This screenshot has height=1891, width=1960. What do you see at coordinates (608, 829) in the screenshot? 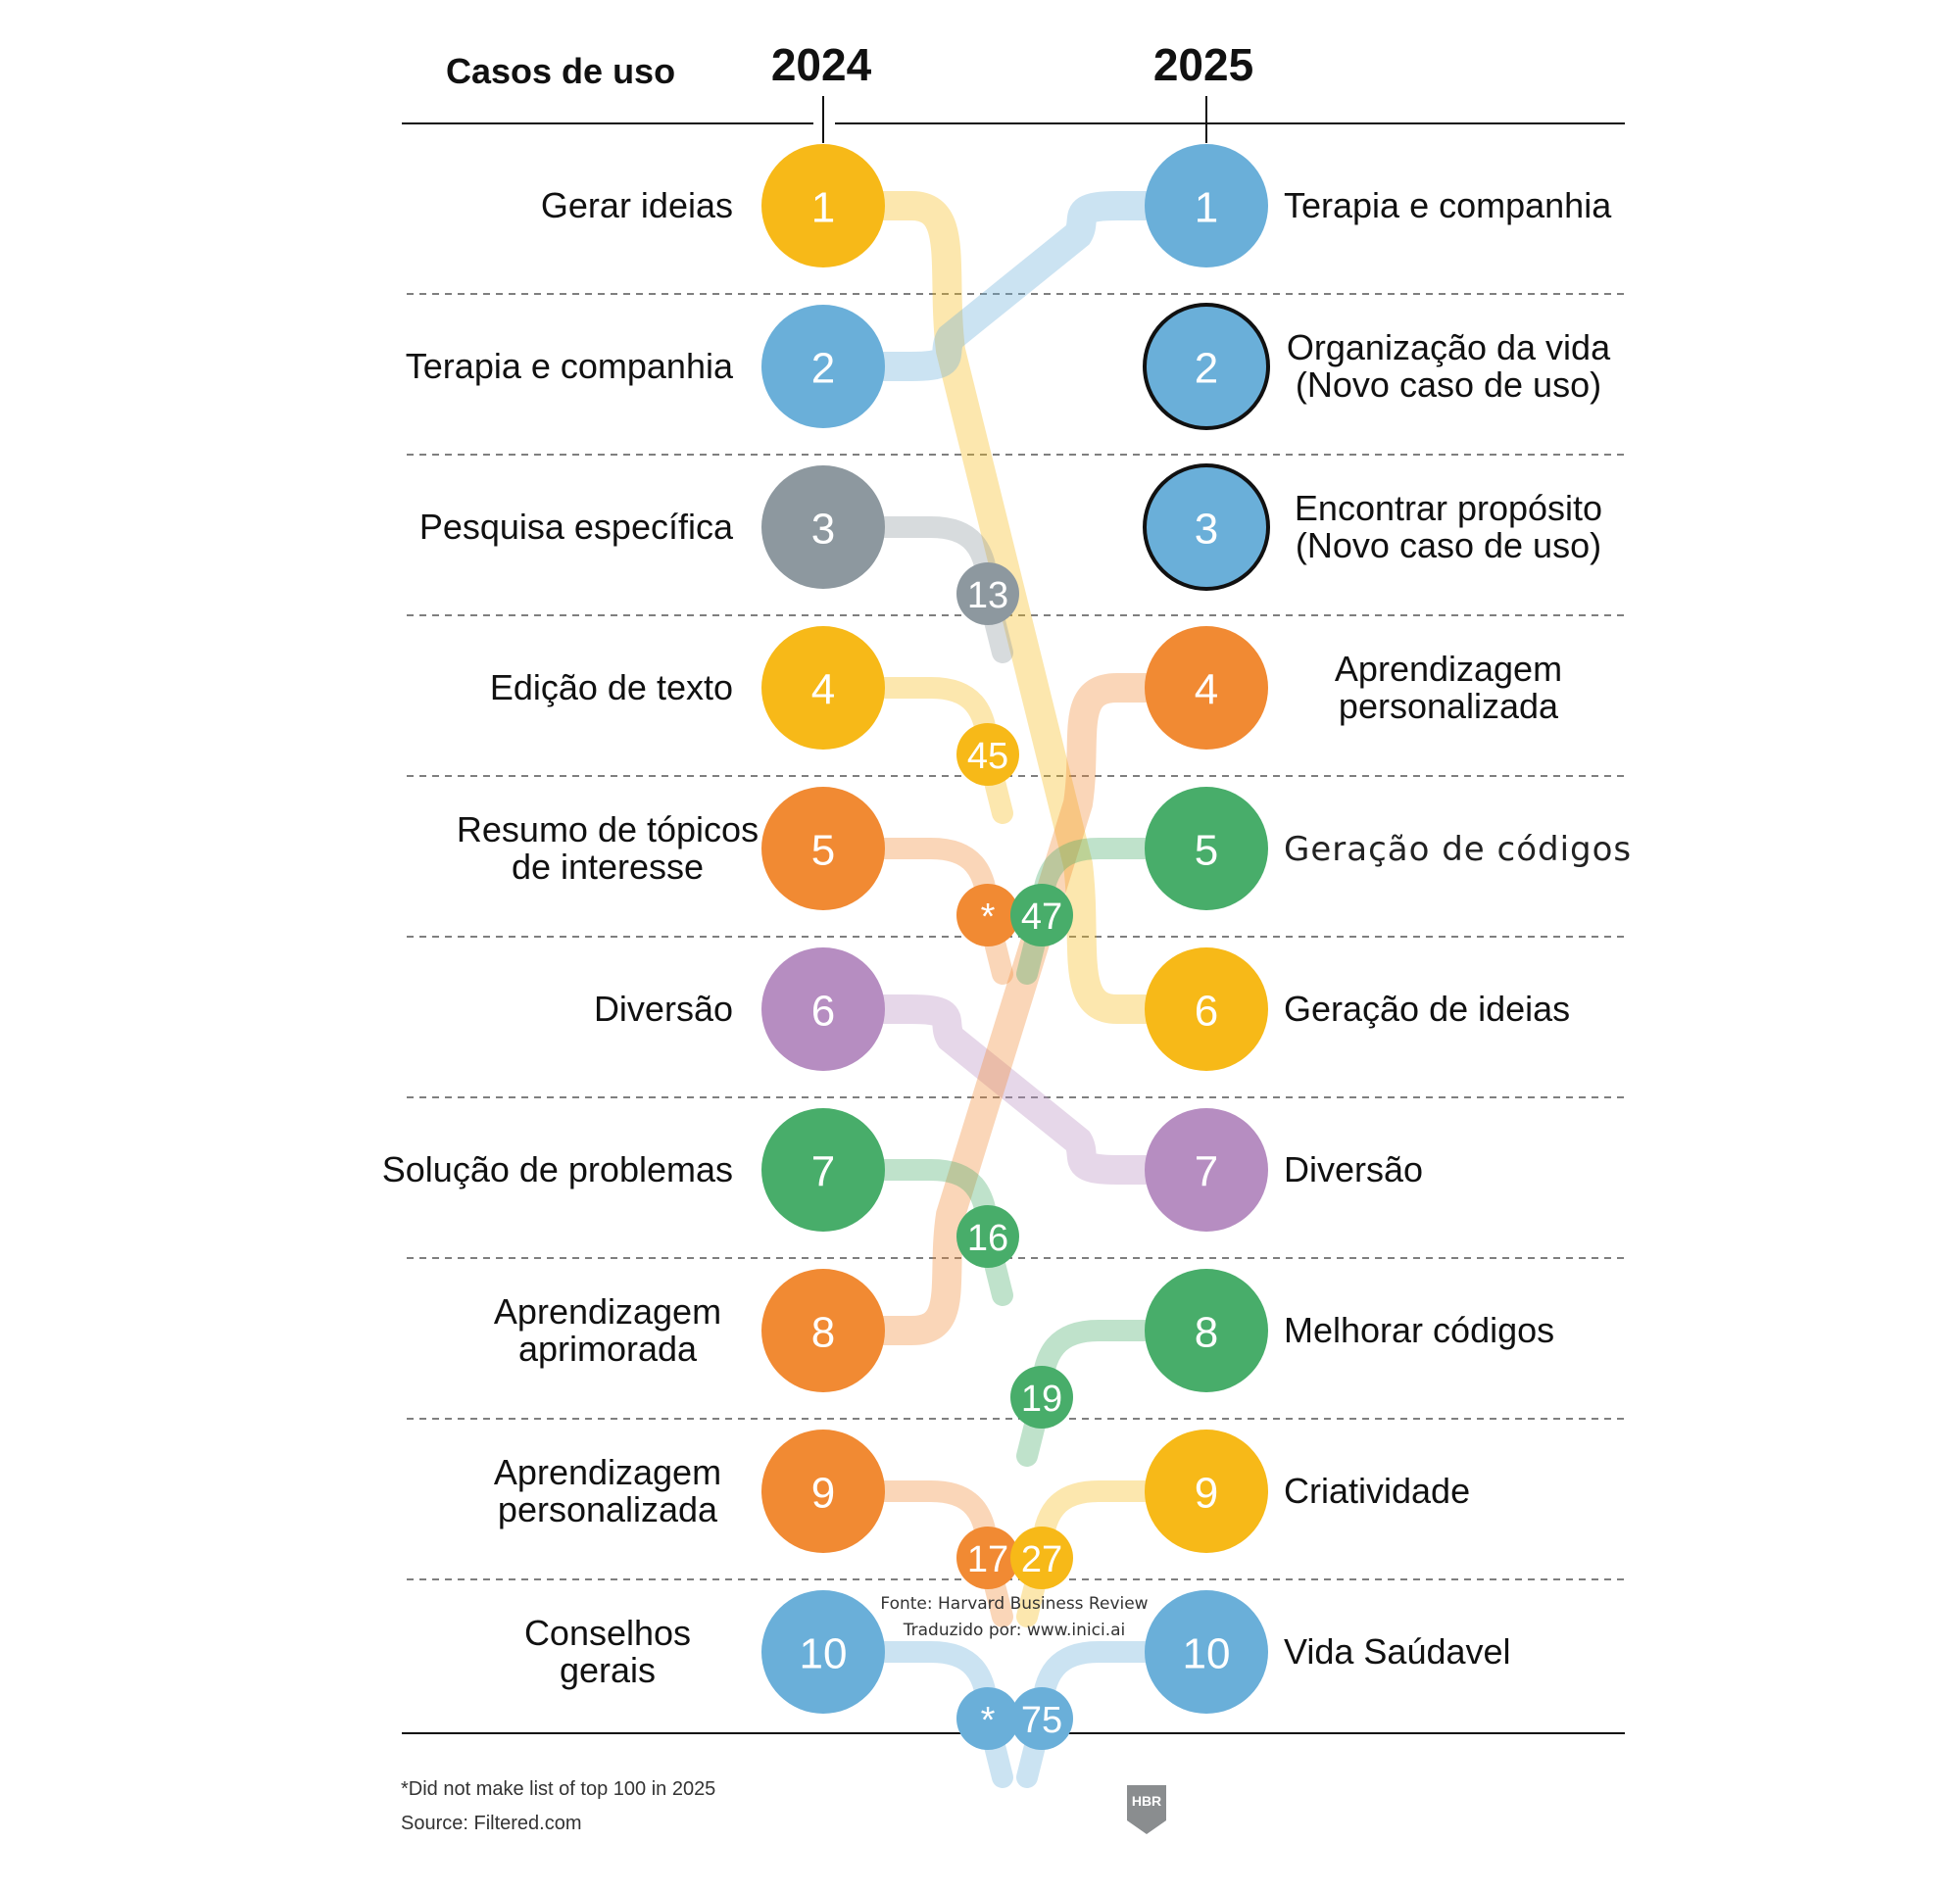
I see `left-row-label: Resumo de tópicos` at bounding box center [608, 829].